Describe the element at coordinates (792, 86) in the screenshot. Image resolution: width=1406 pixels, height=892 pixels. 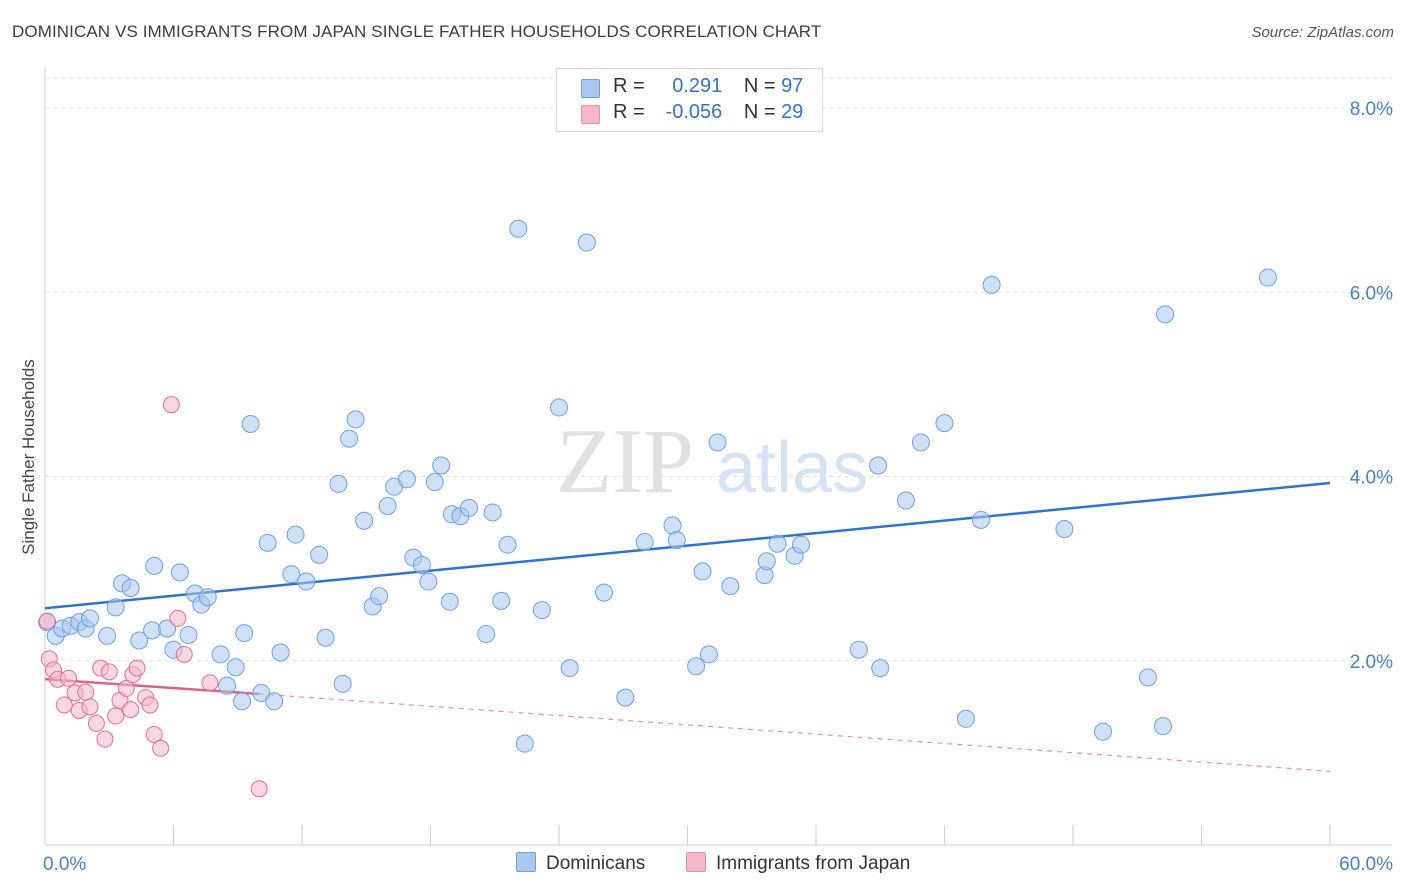
I see `legend-n-value: 97` at that location.